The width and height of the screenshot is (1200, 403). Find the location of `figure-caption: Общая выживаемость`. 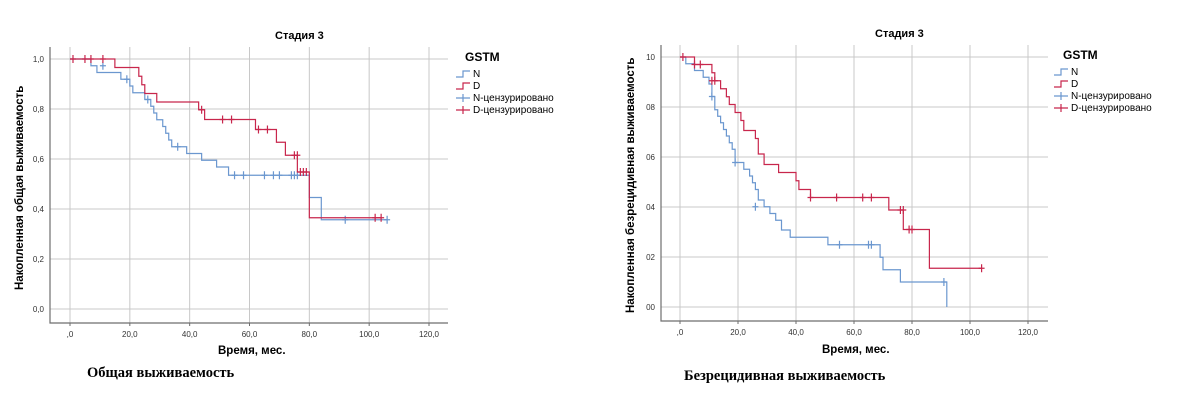

figure-caption: Общая выживаемость is located at coordinates (161, 373).